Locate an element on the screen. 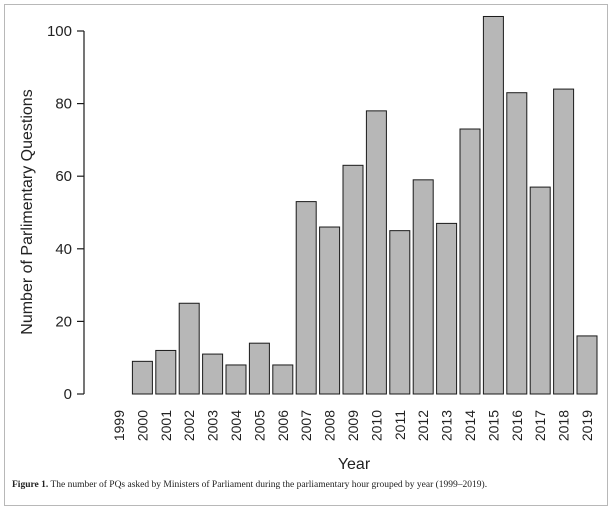  x-tick-label: 2016 is located at coordinates (517, 425).